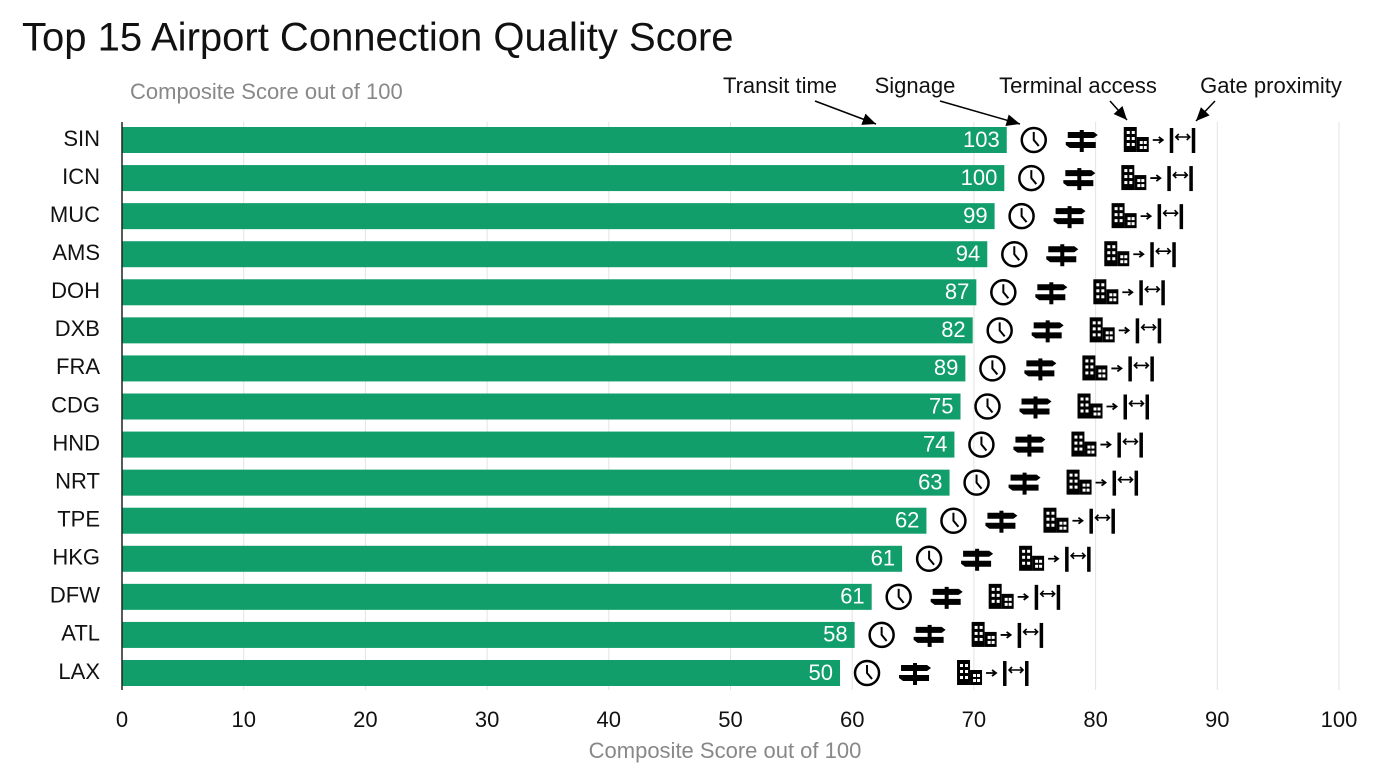  I want to click on score-label: 58, so click(835, 634).